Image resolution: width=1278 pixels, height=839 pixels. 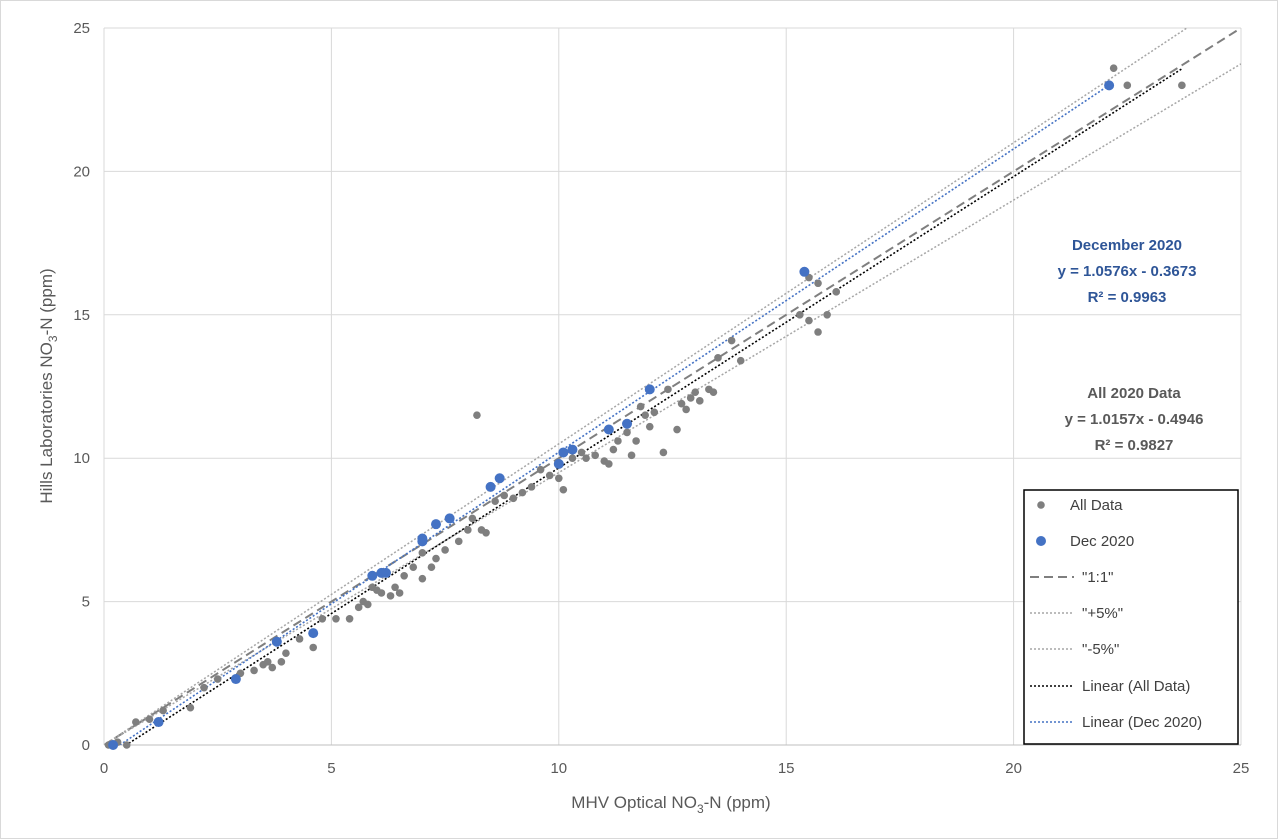 What do you see at coordinates (46, 301) in the screenshot?
I see `y-axis-title-tail: -N (ppm)` at bounding box center [46, 301].